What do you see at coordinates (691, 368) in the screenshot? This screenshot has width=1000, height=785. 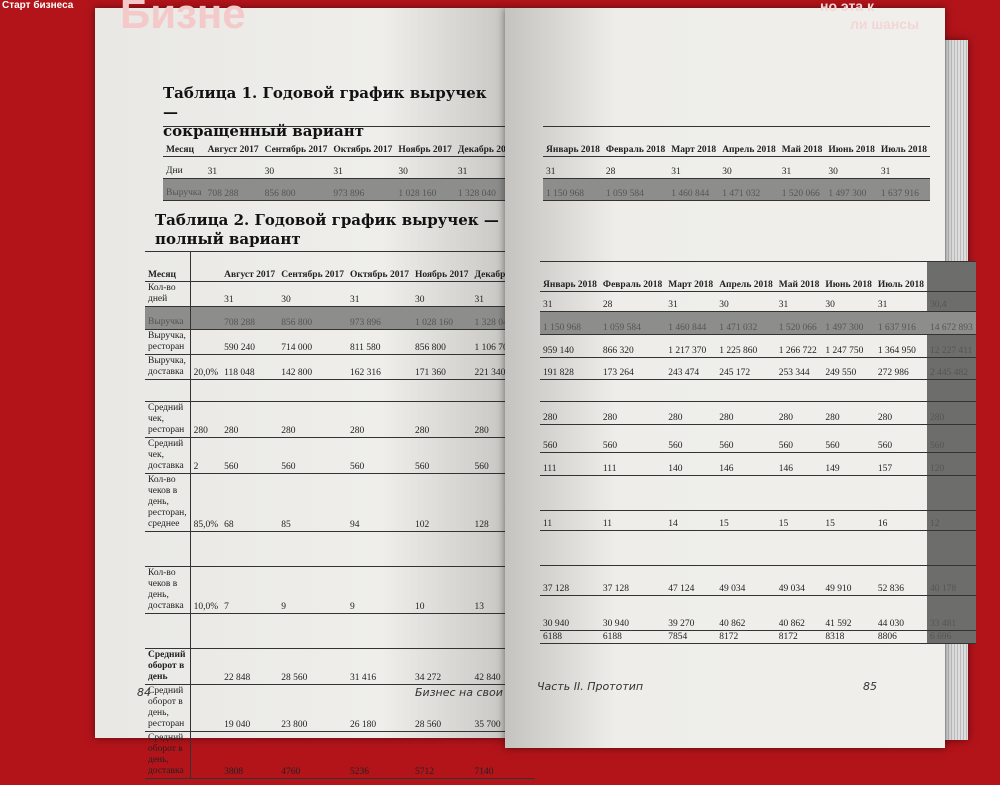 I see `table-cell: 243 474` at bounding box center [691, 368].